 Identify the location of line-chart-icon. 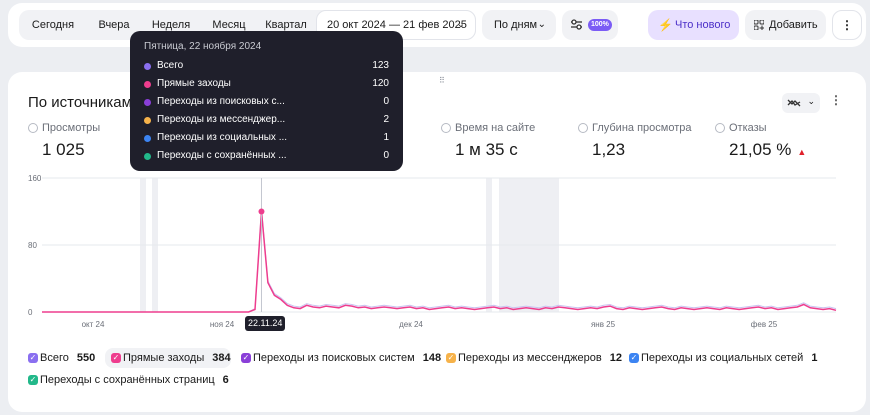
(794, 103).